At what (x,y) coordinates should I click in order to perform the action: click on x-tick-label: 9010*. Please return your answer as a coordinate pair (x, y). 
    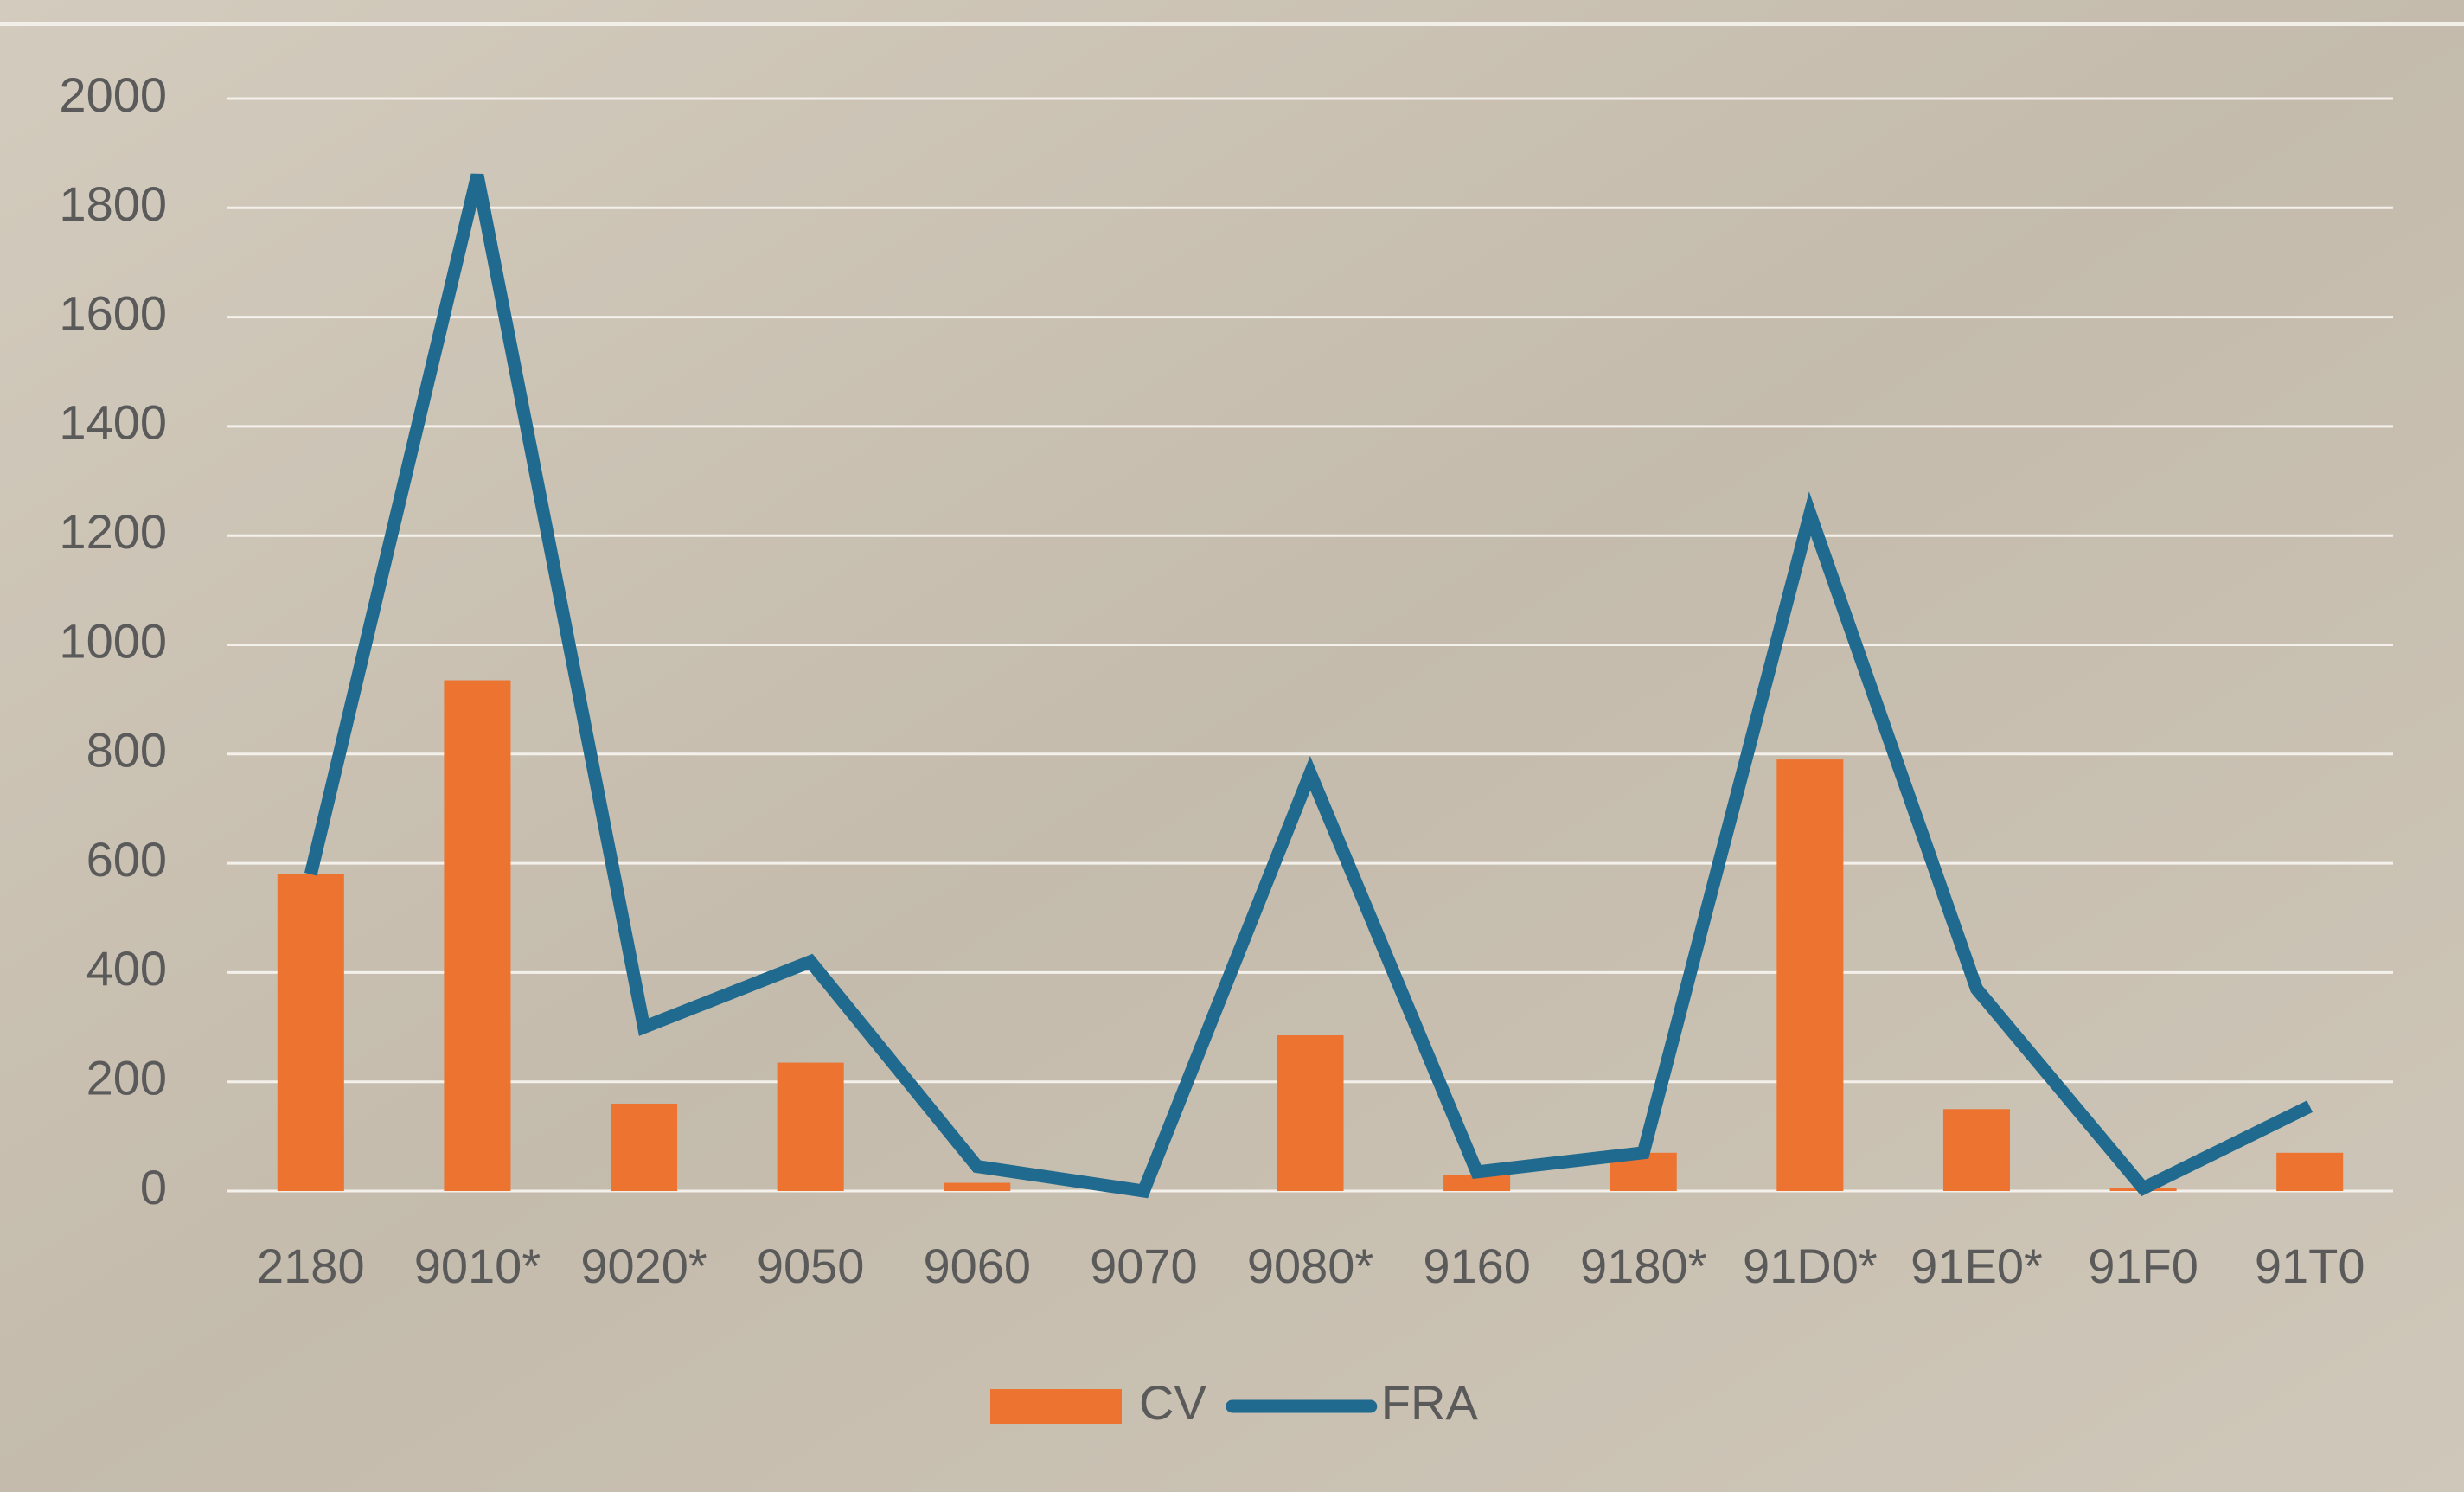
    Looking at the image, I should click on (477, 1266).